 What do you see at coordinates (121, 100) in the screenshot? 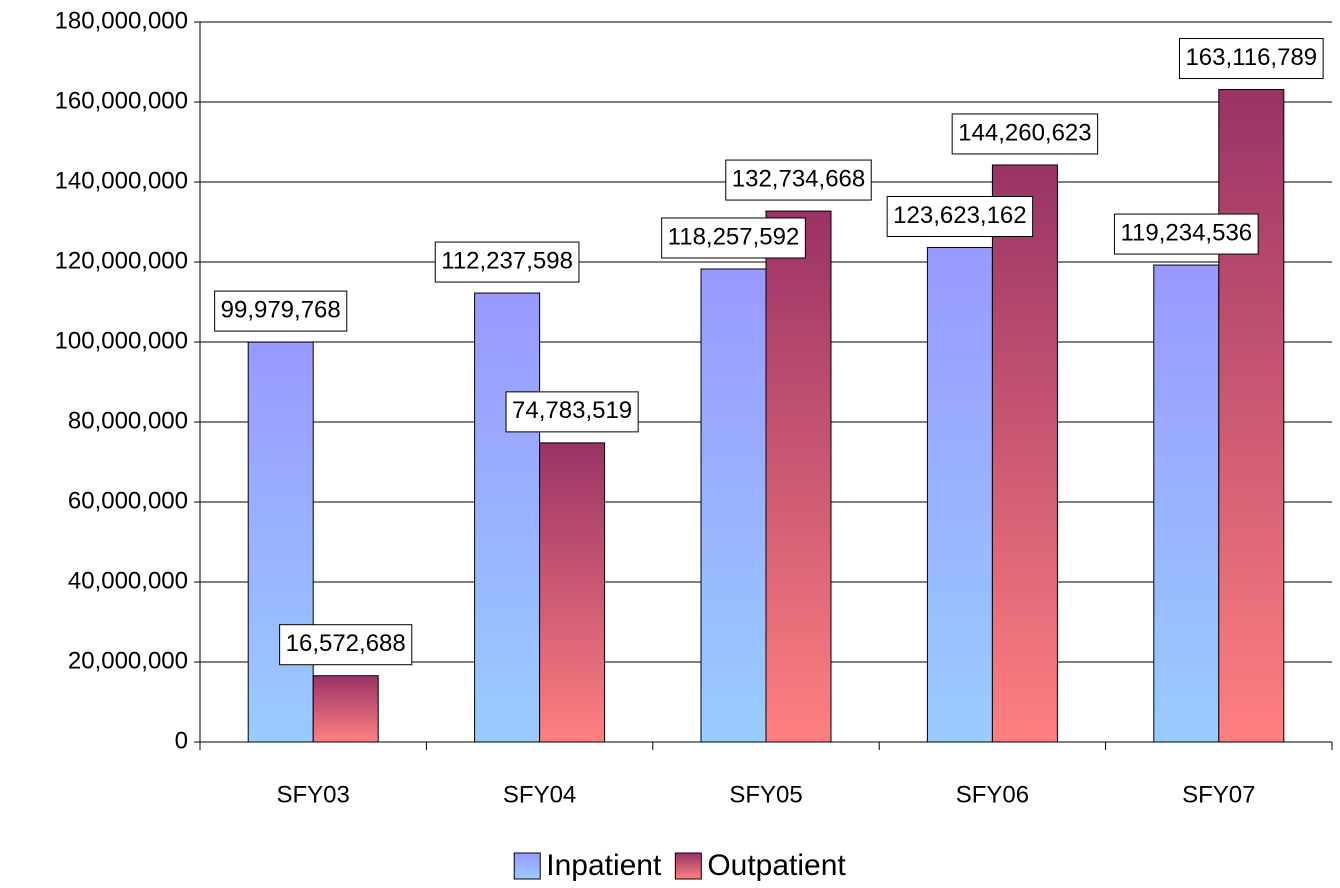
I see `y-tick-label: 160,000,000` at bounding box center [121, 100].